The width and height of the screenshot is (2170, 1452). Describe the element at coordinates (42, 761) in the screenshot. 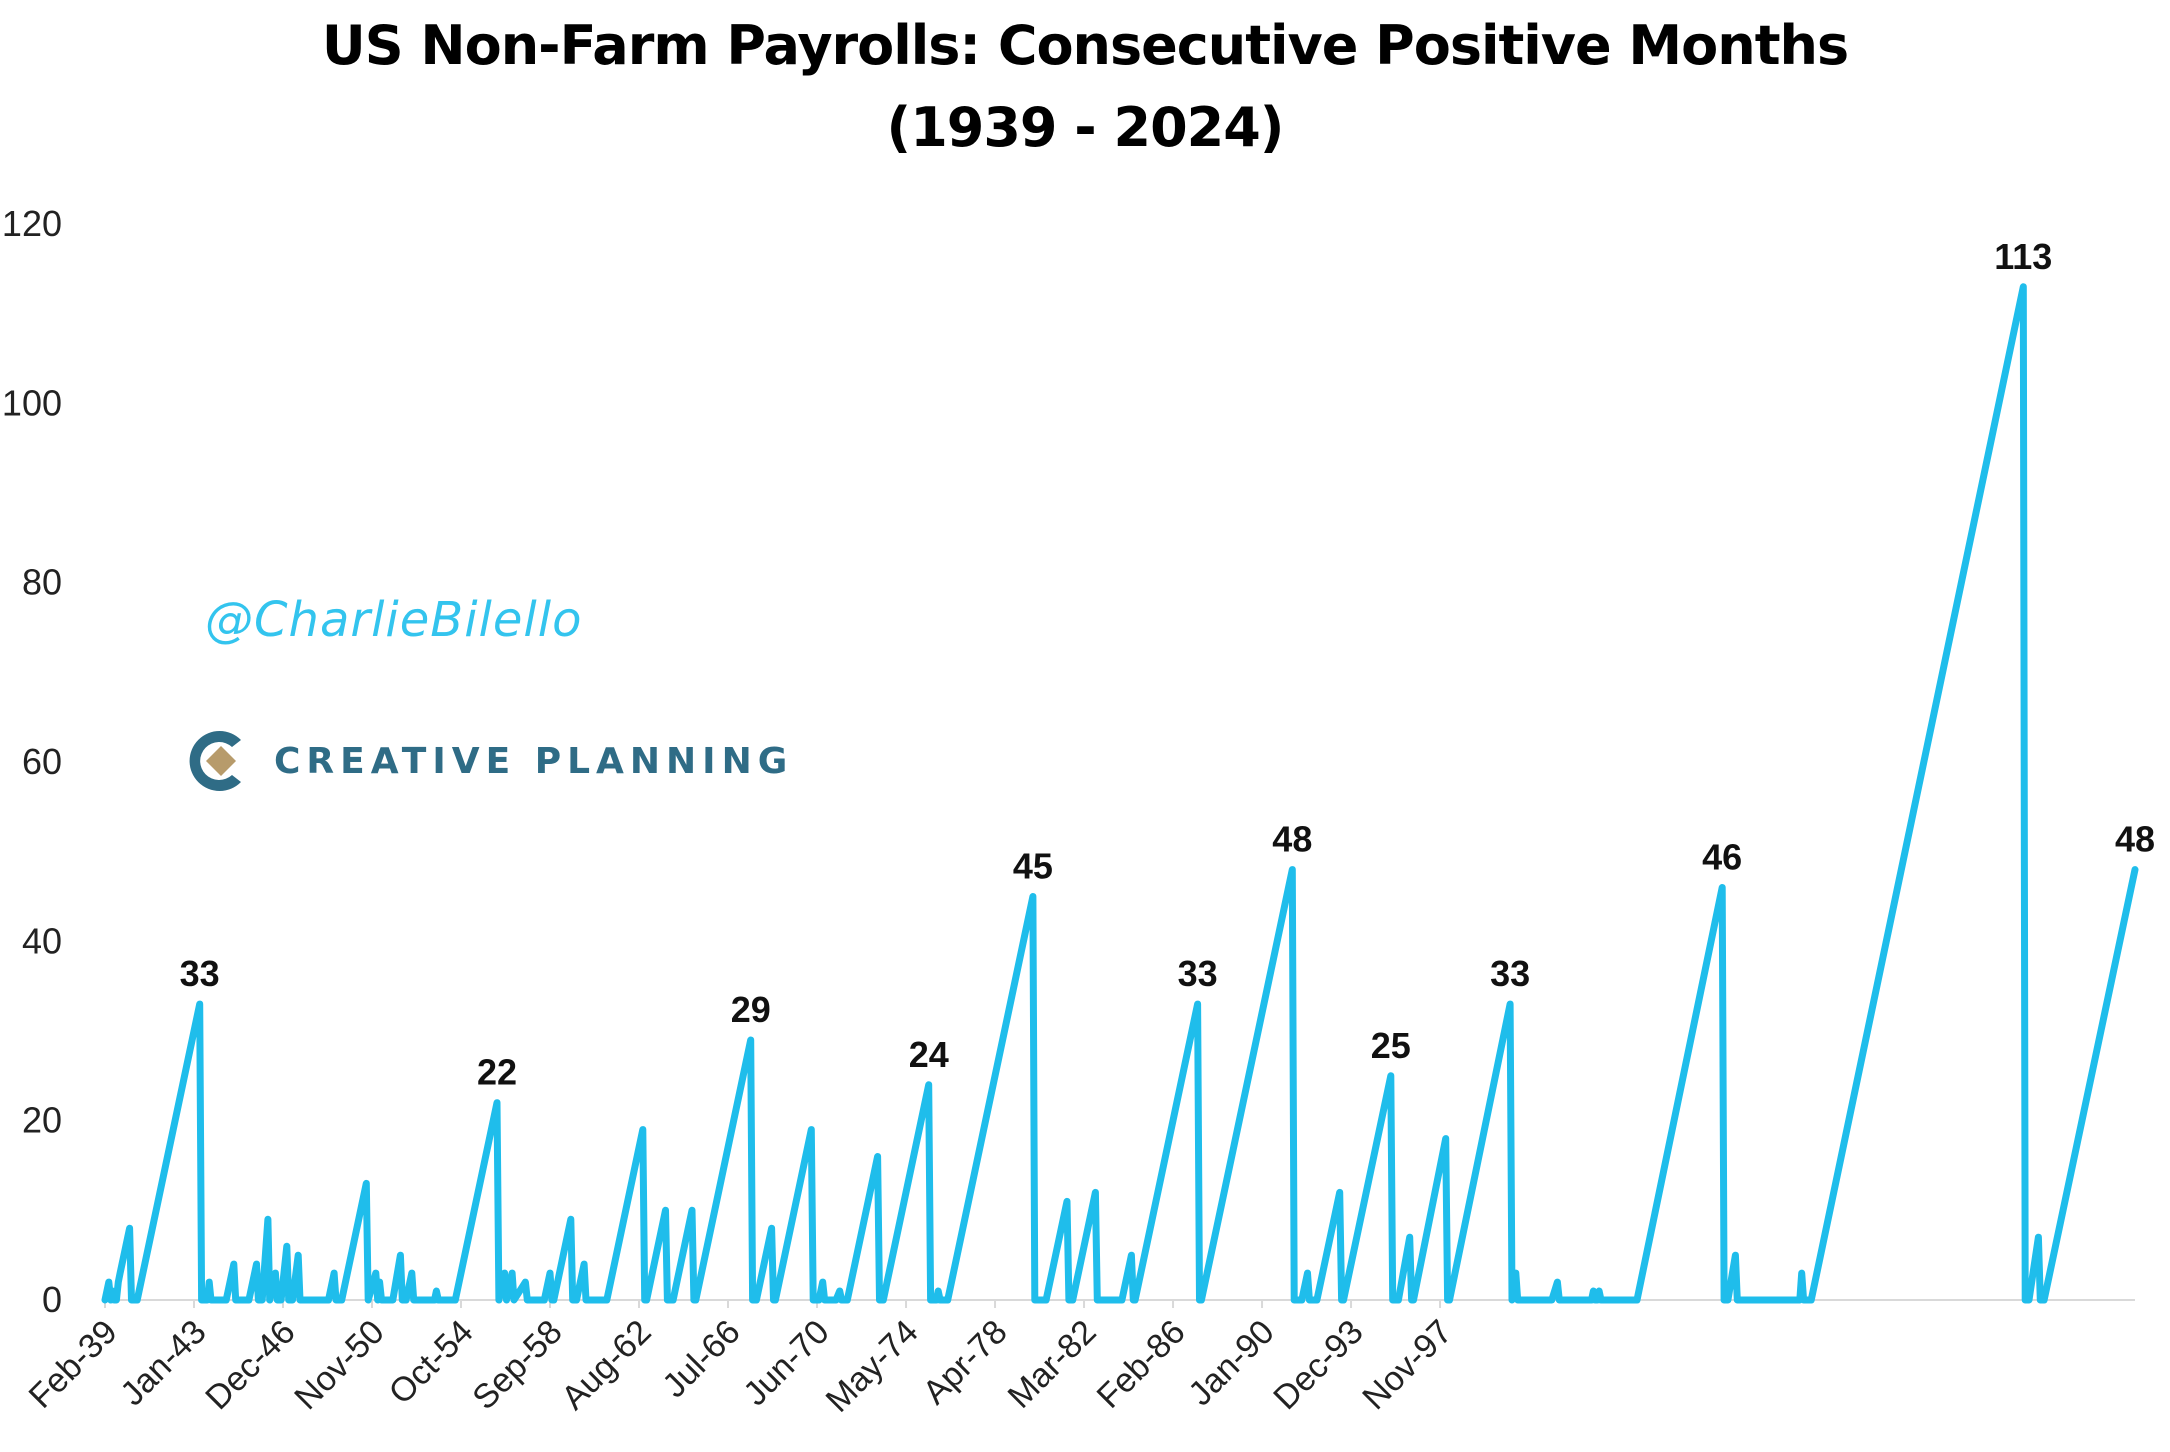

I see `y-tick-label: 60` at that location.